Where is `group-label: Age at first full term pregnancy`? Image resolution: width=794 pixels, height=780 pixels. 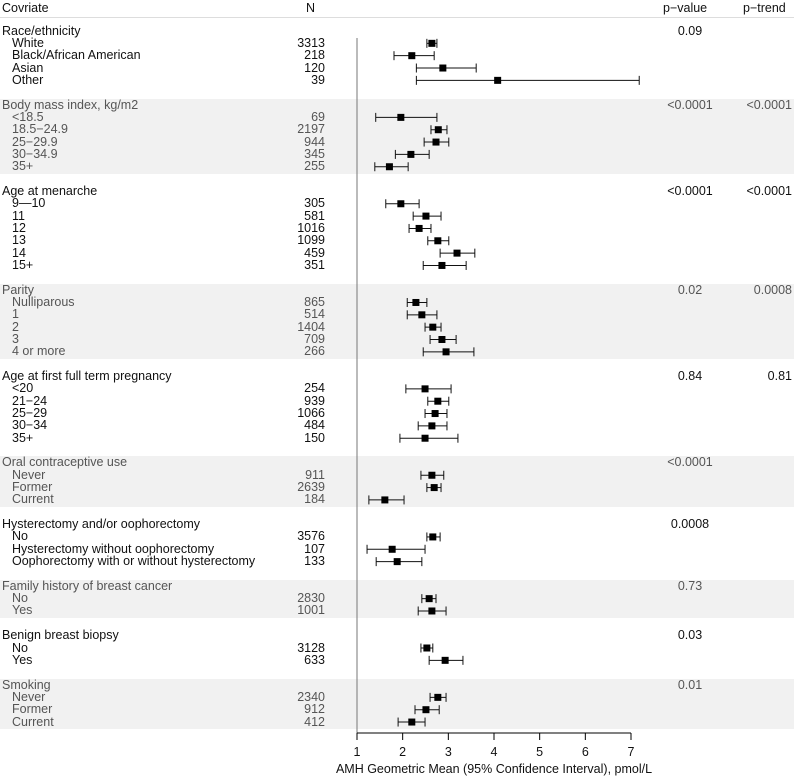
group-label: Age at first full term pregnancy is located at coordinates (87, 376).